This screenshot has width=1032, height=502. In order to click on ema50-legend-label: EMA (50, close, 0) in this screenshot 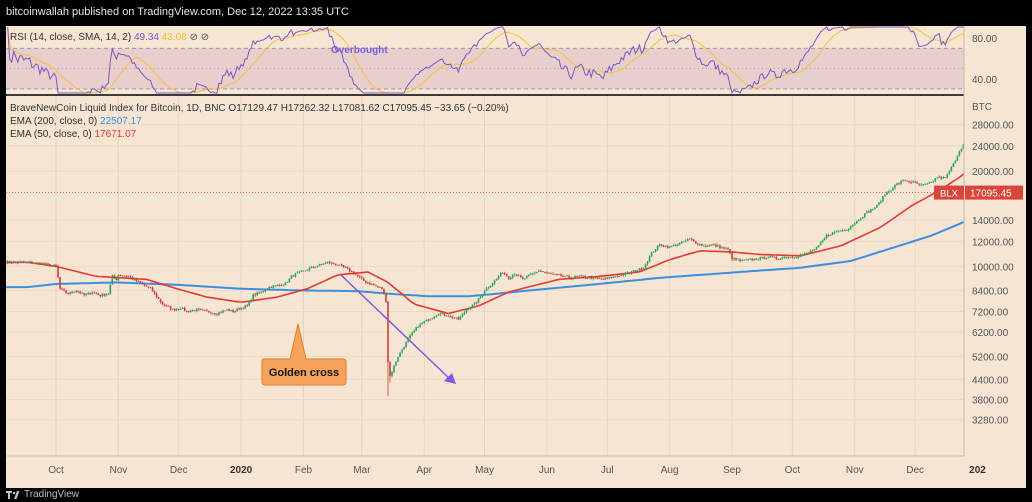, I will do `click(52, 134)`.